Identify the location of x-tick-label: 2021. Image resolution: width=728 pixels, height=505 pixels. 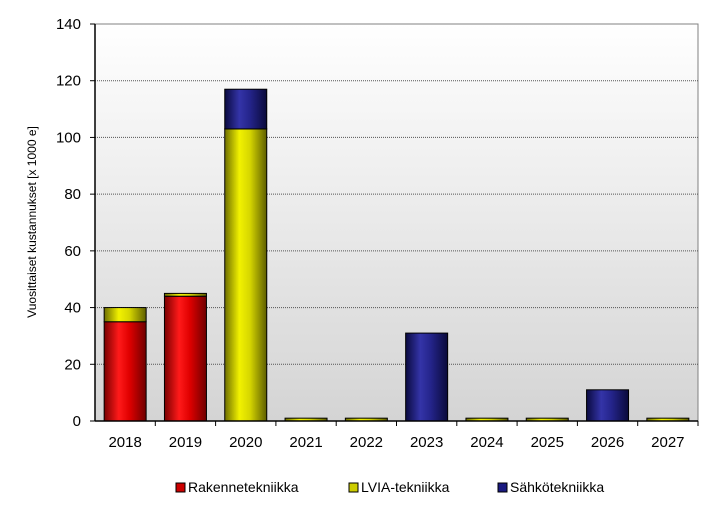
(305, 442).